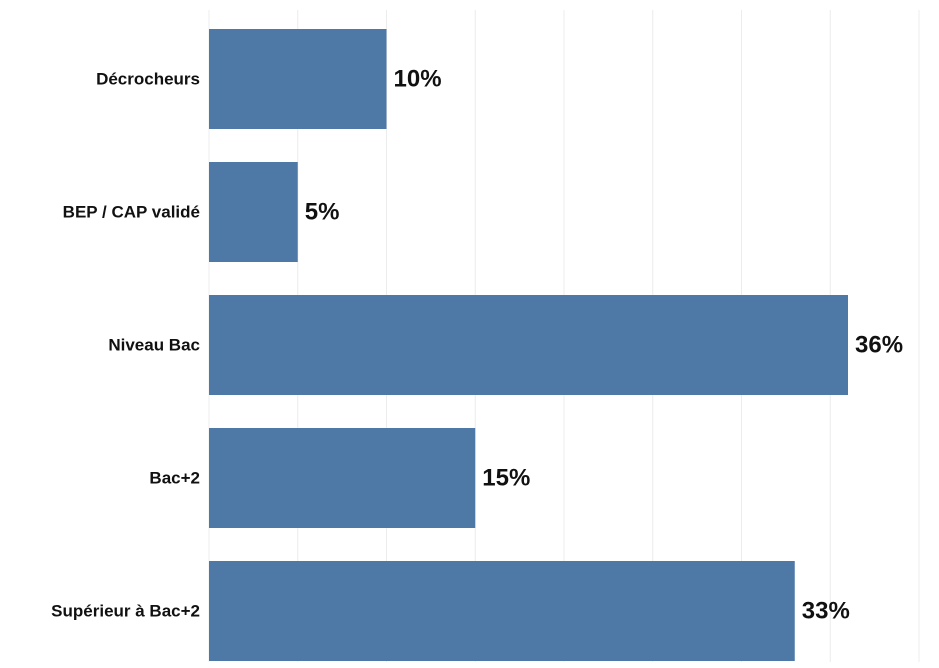 The image size is (939, 668). What do you see at coordinates (322, 212) in the screenshot?
I see `value-label: 5%` at bounding box center [322, 212].